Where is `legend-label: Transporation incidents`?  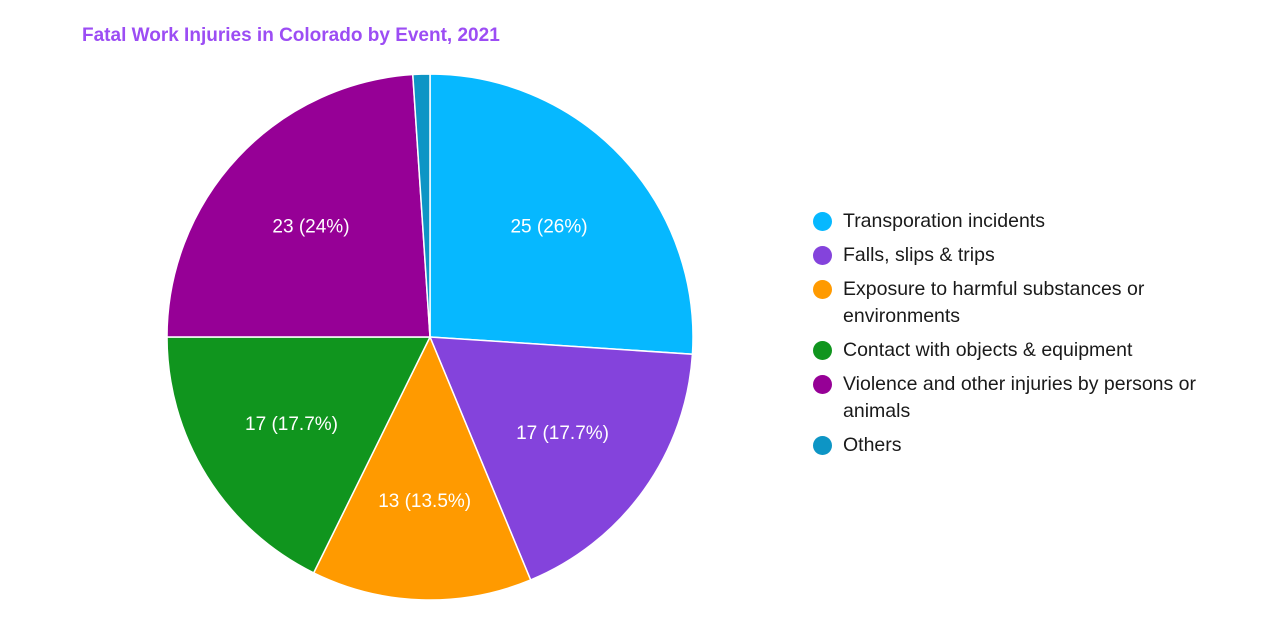 legend-label: Transporation incidents is located at coordinates (944, 221).